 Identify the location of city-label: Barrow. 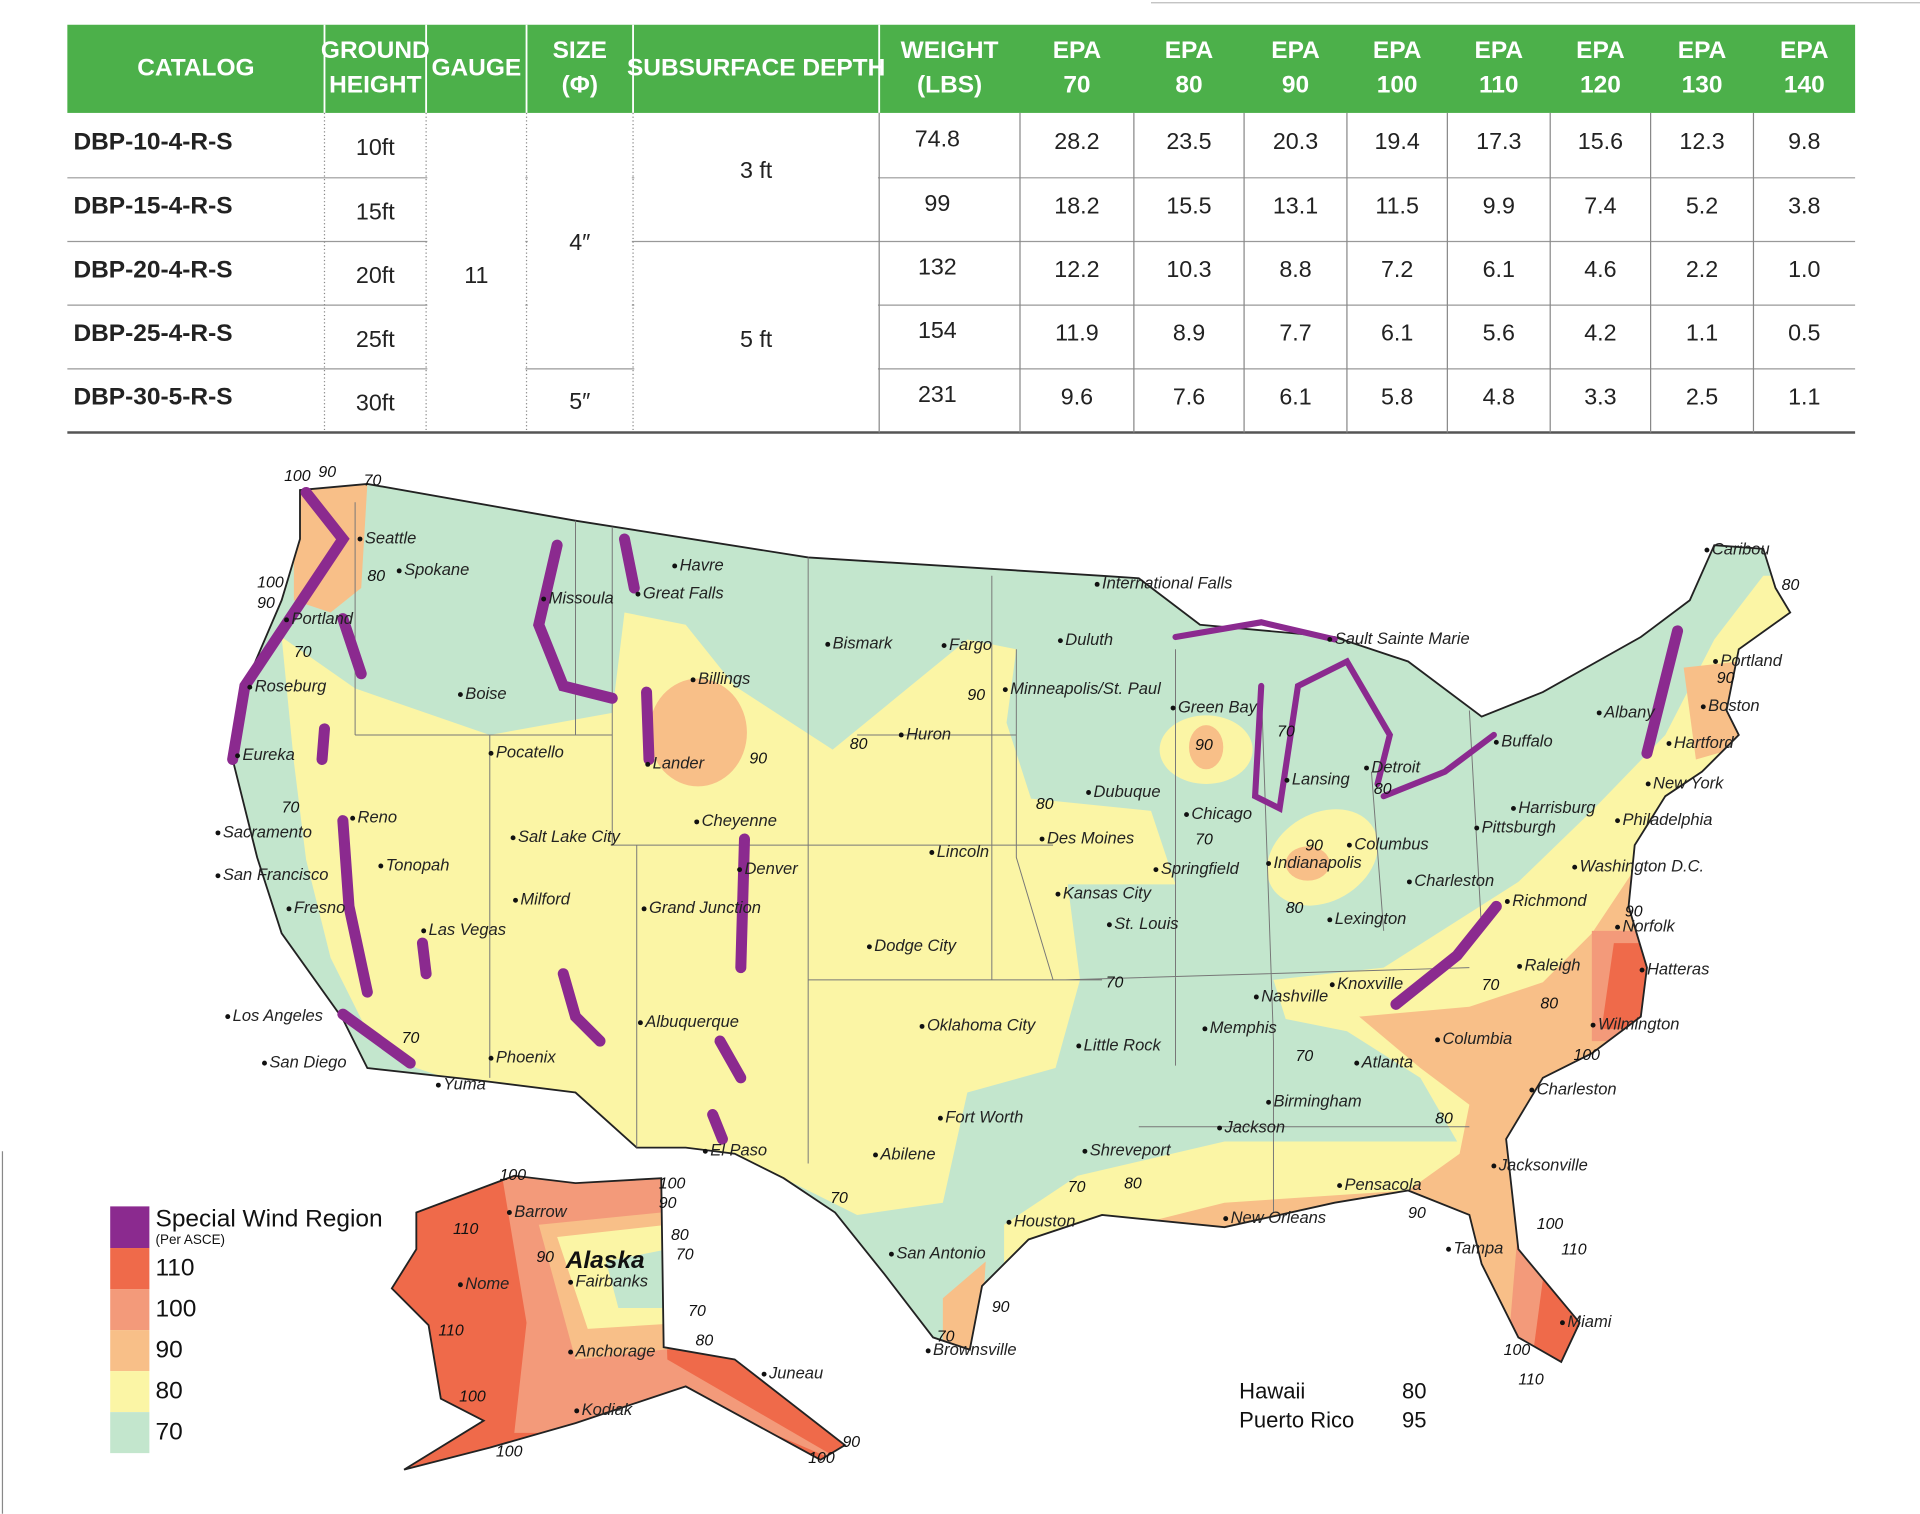
(540, 1211).